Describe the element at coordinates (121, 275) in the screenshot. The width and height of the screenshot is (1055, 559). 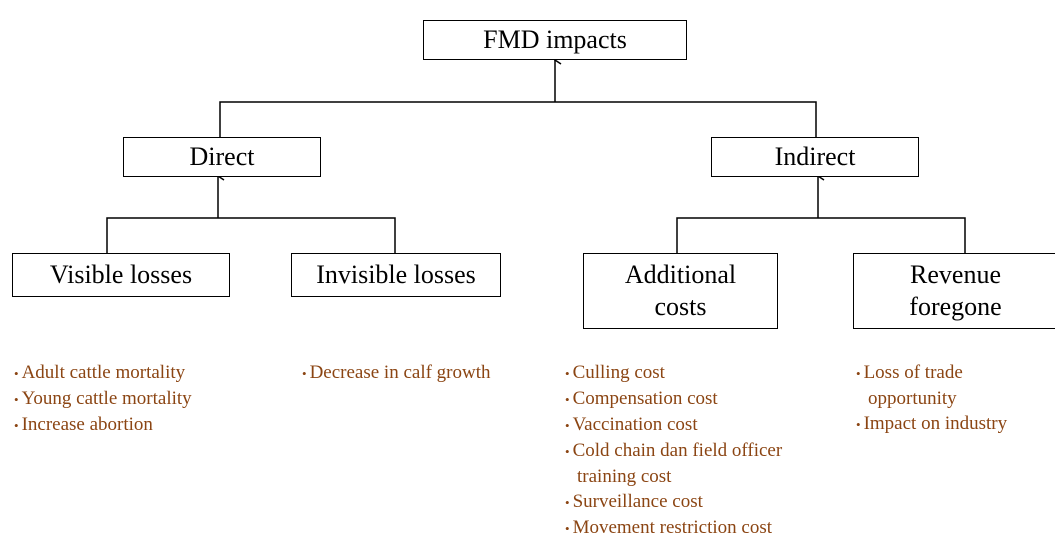
I see `node-box: Visible losses` at that location.